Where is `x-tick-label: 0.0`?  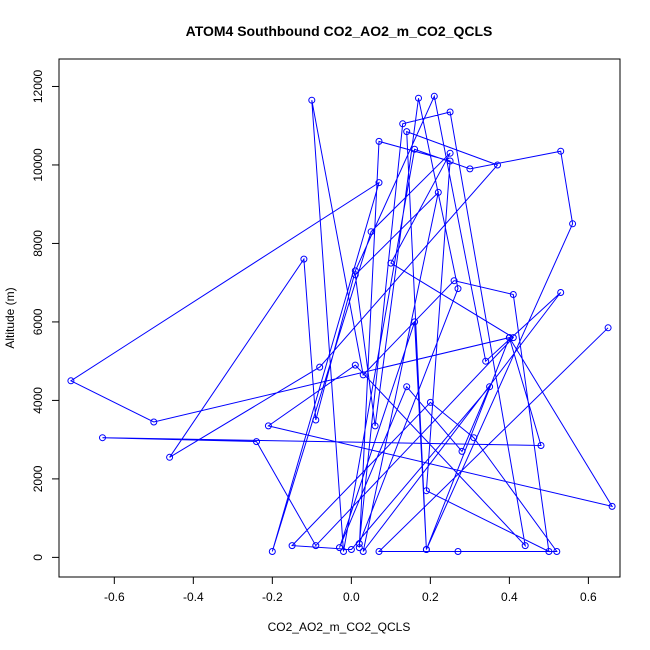 x-tick-label: 0.0 is located at coordinates (351, 597).